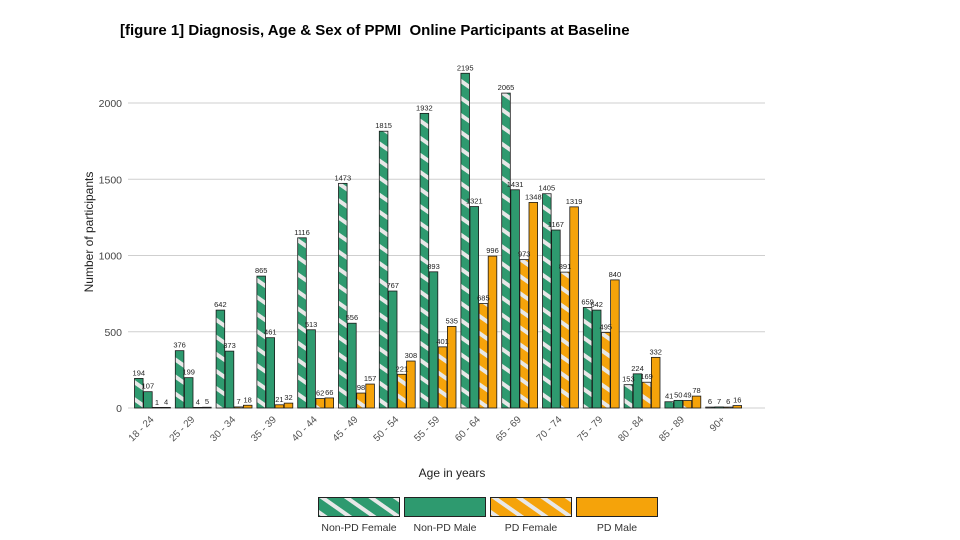 The width and height of the screenshot is (960, 540). Describe the element at coordinates (451, 320) in the screenshot. I see `data-label: 535` at that location.